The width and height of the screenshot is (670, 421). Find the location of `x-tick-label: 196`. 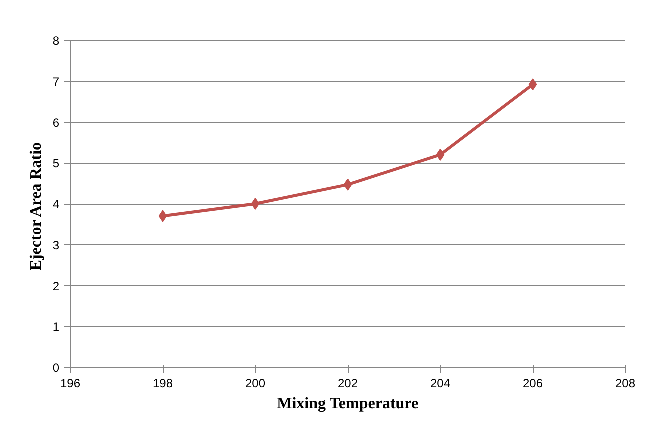

x-tick-label: 196 is located at coordinates (70, 383).